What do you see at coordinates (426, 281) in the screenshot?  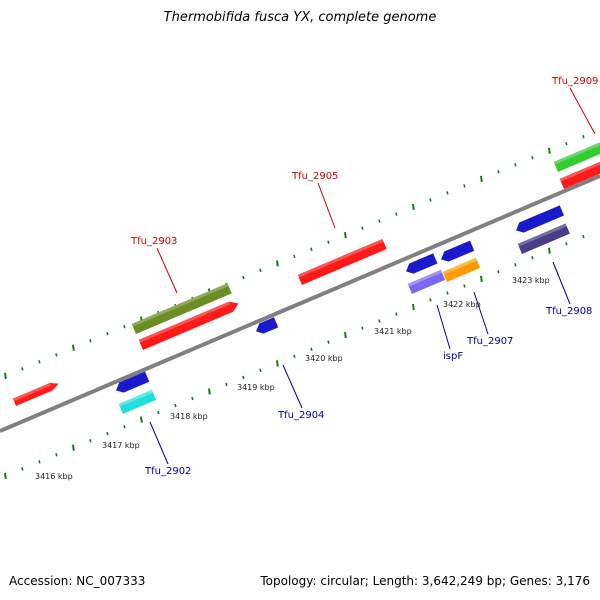 I see `gene-ispf` at bounding box center [426, 281].